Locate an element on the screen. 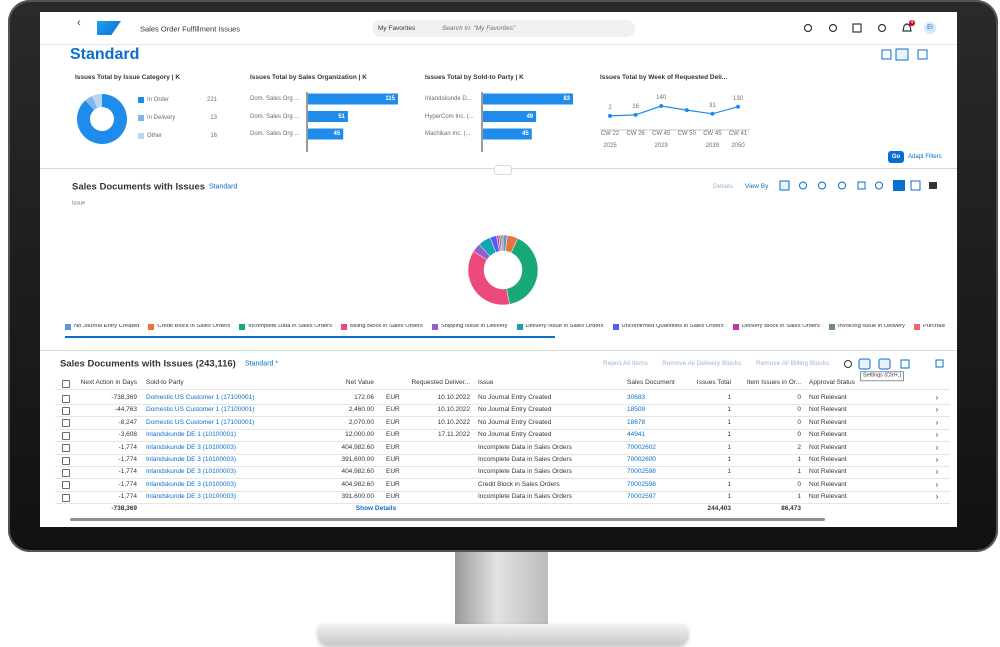 The height and width of the screenshot is (647, 1000). legend-item: No Journal Entry Created is located at coordinates (102, 327).